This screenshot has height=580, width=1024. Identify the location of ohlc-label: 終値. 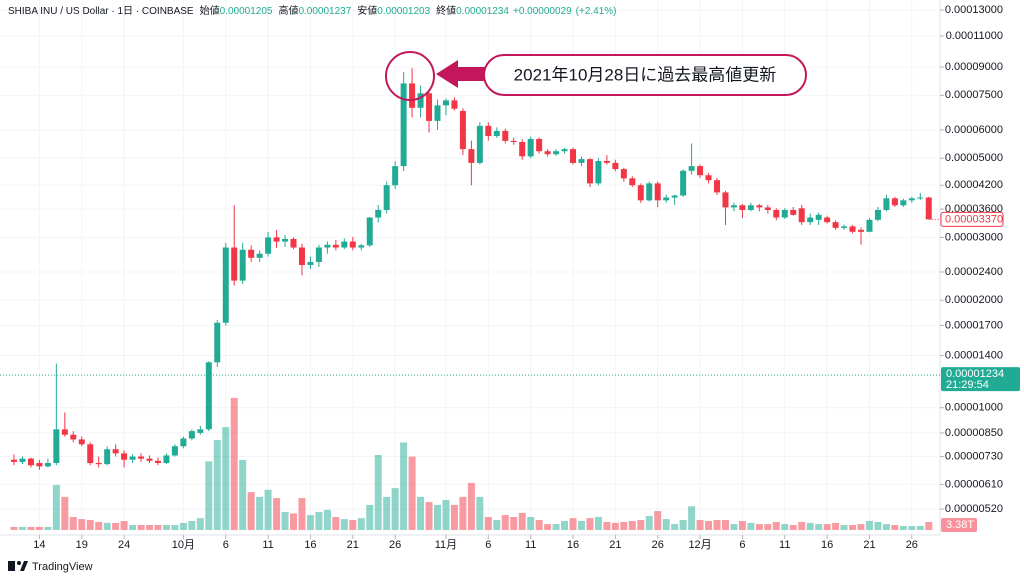
(446, 10).